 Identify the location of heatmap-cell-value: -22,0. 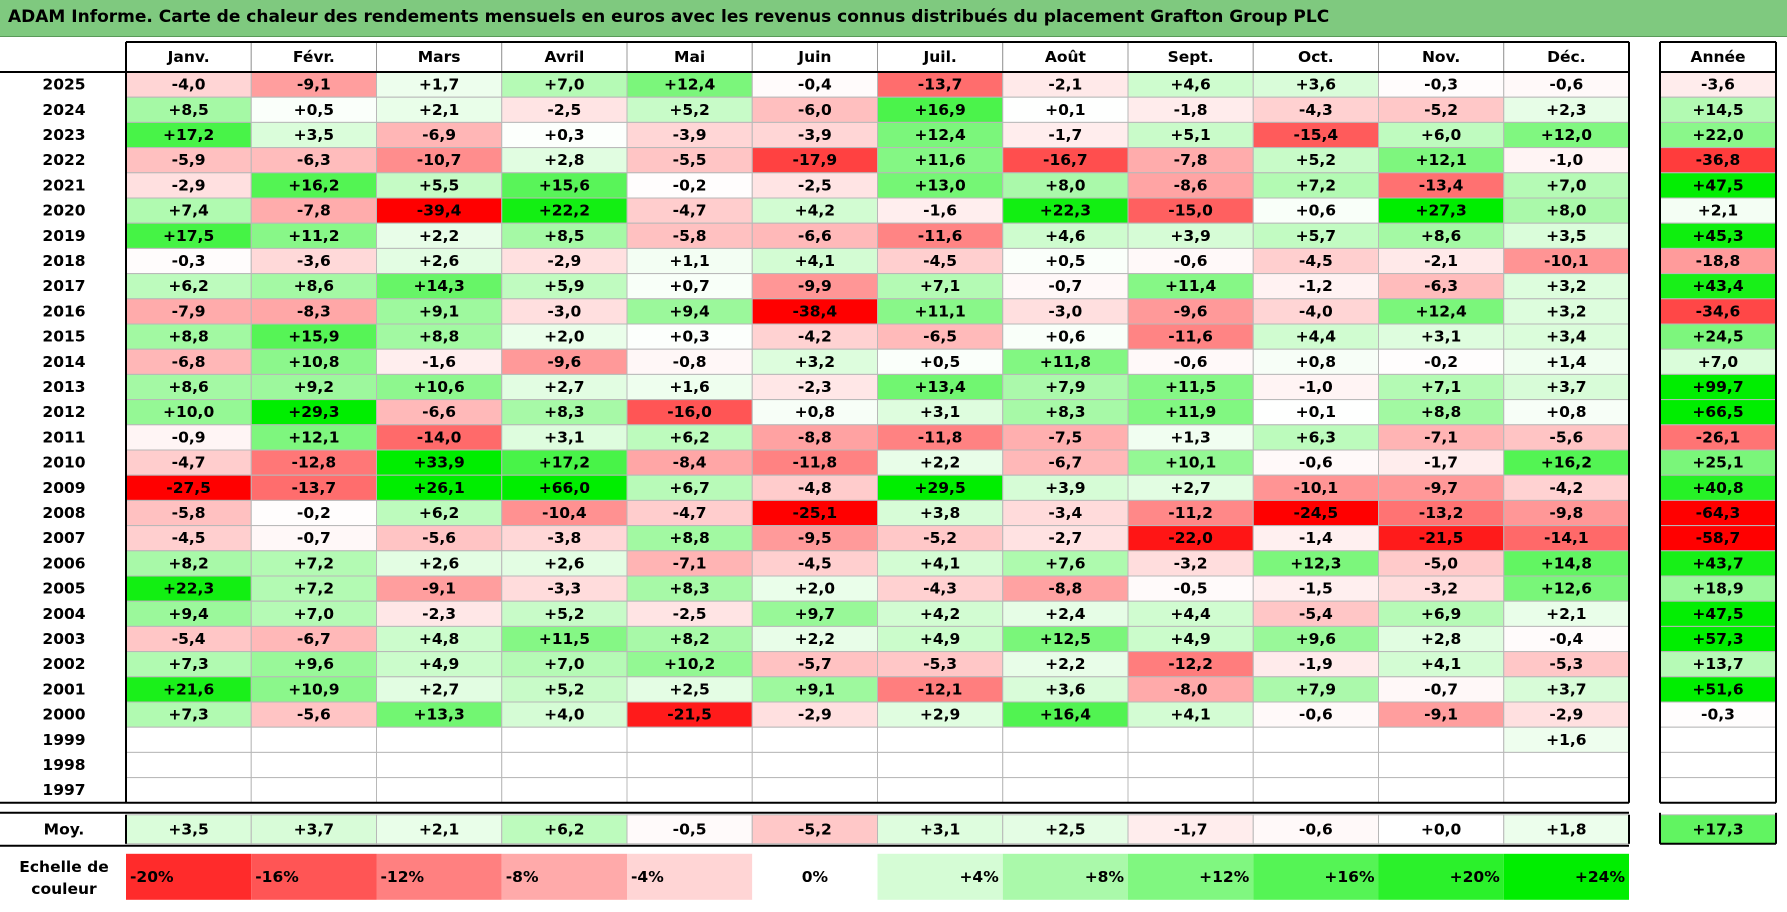
(1190, 538).